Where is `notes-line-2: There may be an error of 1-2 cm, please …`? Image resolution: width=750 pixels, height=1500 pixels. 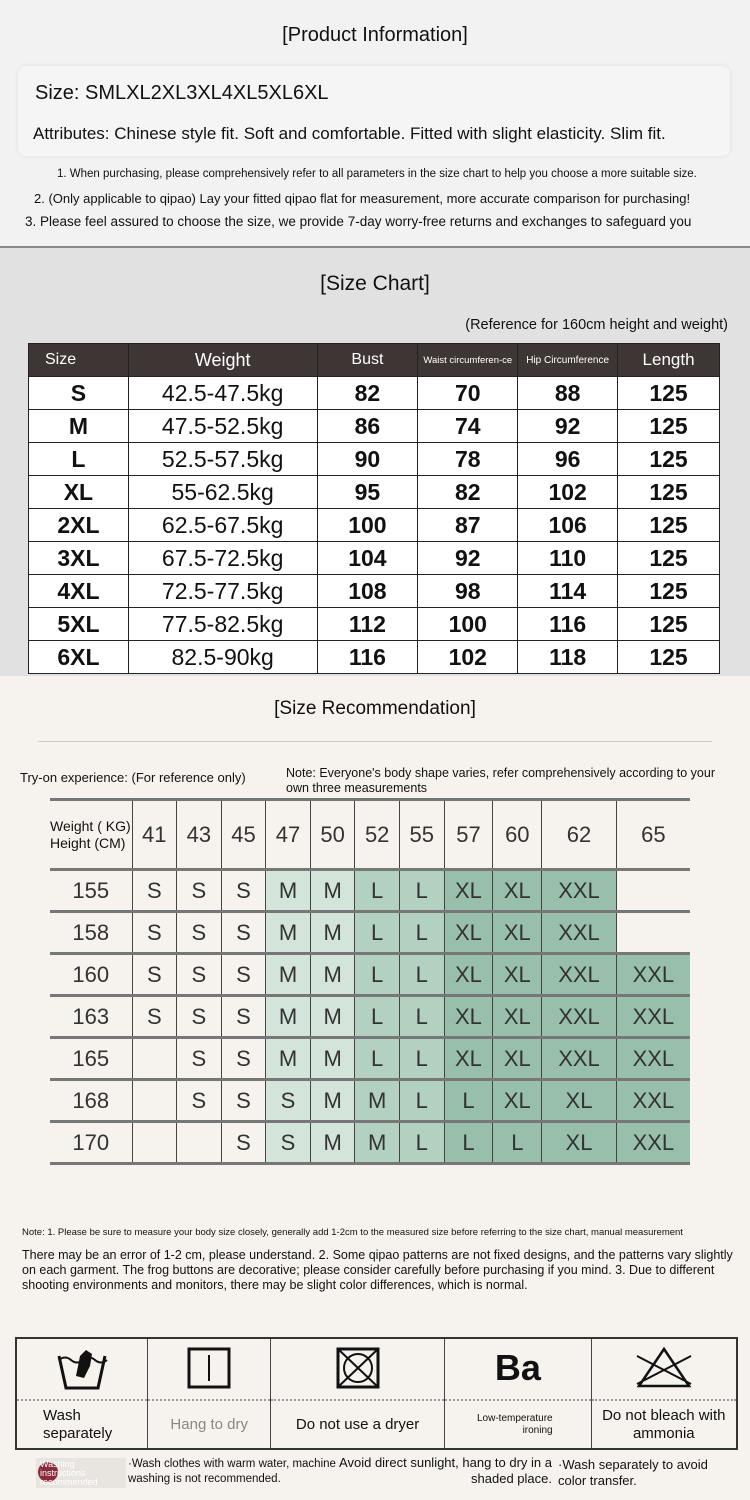 notes-line-2: There may be an error of 1-2 cm, please … is located at coordinates (377, 1270).